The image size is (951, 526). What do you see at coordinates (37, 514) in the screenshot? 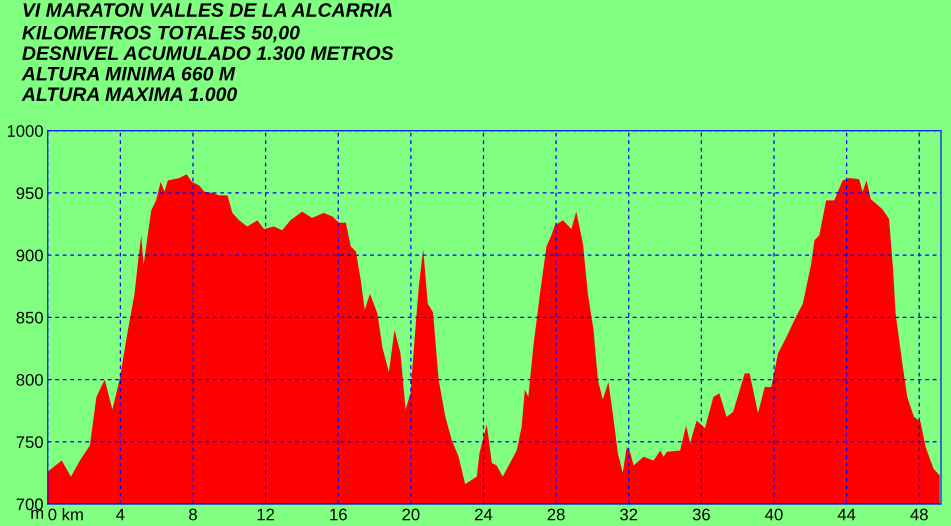
I see `y-axis-title: m` at bounding box center [37, 514].